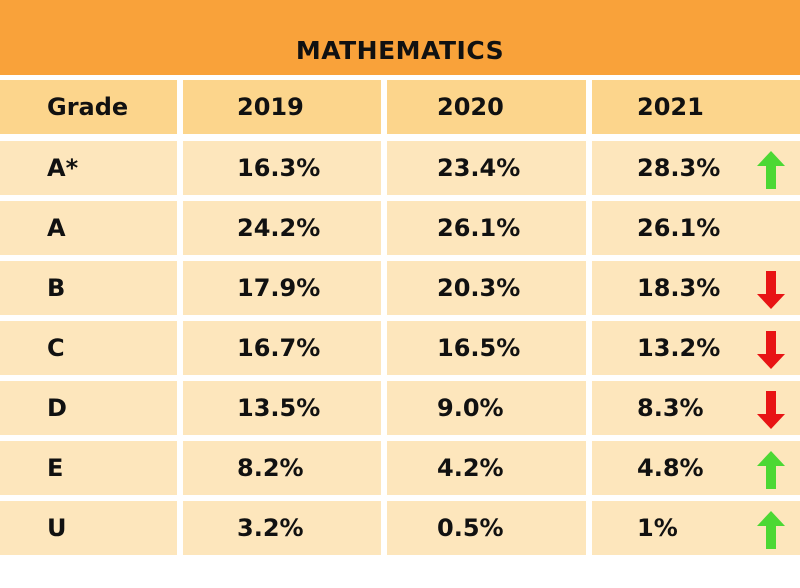 Image resolution: width=800 pixels, height=588 pixels. Describe the element at coordinates (679, 348) in the screenshot. I see `cell-text: 13.2%` at that location.